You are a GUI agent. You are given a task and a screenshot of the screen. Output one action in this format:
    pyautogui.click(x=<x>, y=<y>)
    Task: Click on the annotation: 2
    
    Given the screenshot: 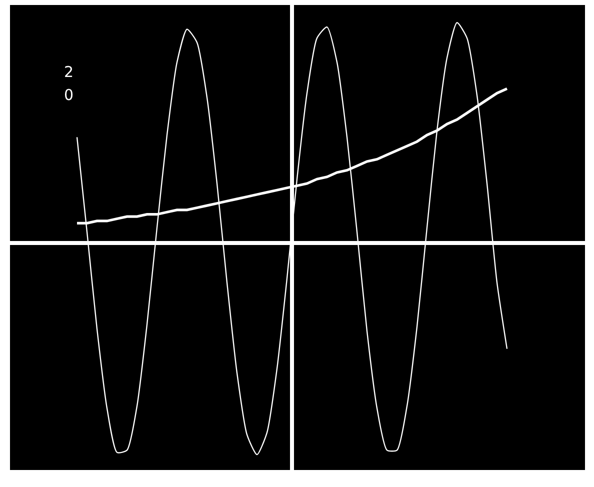 What is the action you would take?
    pyautogui.click(x=69, y=72)
    